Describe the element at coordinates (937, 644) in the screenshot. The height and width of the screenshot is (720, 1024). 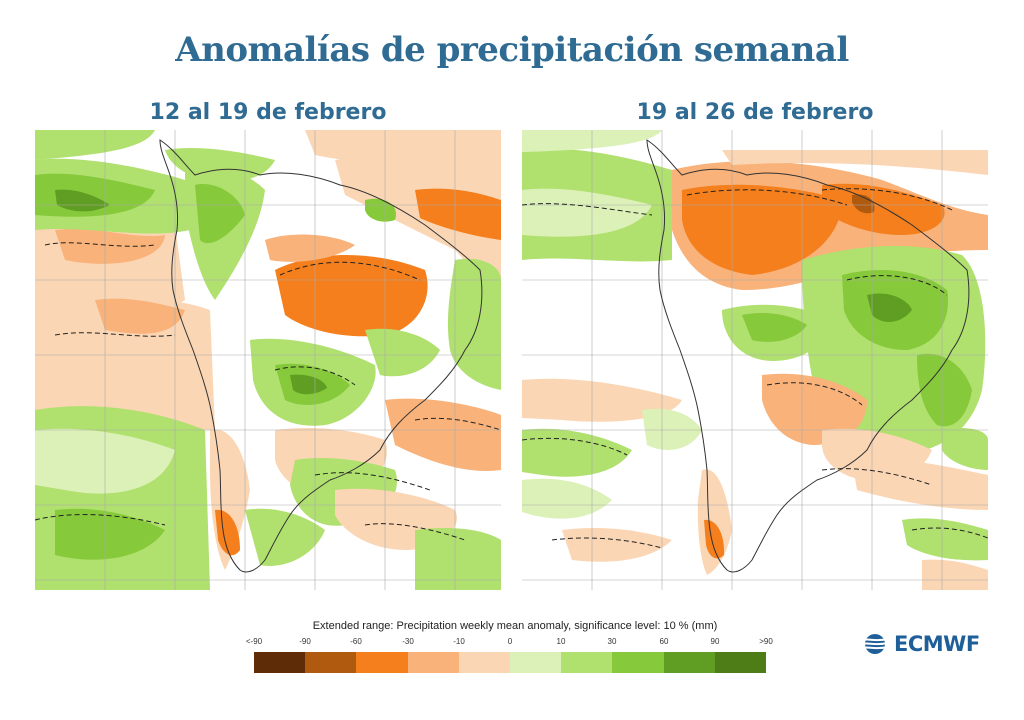
I see `ecmwf-logo-text: ECMWF` at that location.